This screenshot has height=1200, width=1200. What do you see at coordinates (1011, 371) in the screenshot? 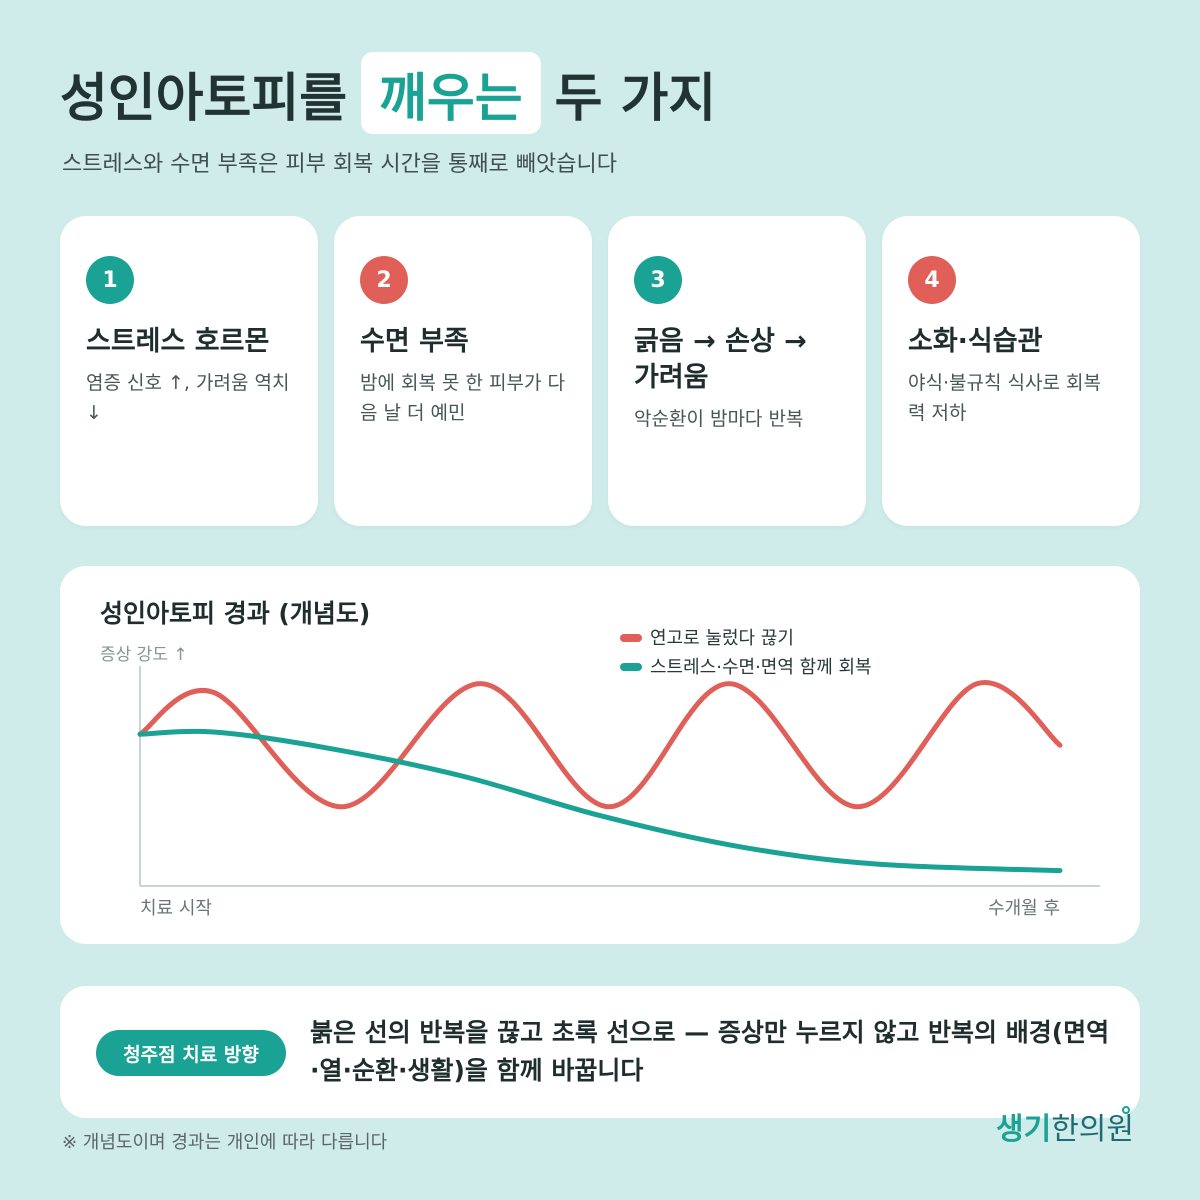
I see `card-digestion-diet: 4 소화·식습관 야식·불규칙 식사로 회복력 저하` at bounding box center [1011, 371].